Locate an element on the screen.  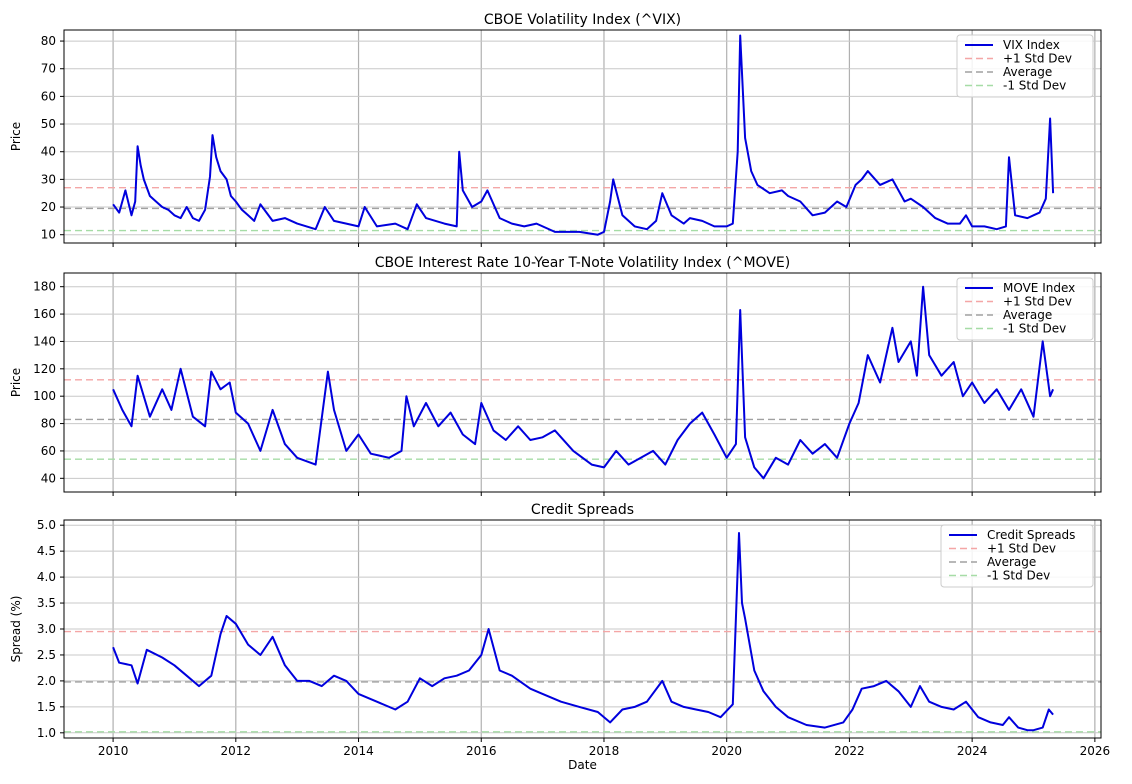
move-legend-label-3: -1 Std Dev is located at coordinates (1034, 329).